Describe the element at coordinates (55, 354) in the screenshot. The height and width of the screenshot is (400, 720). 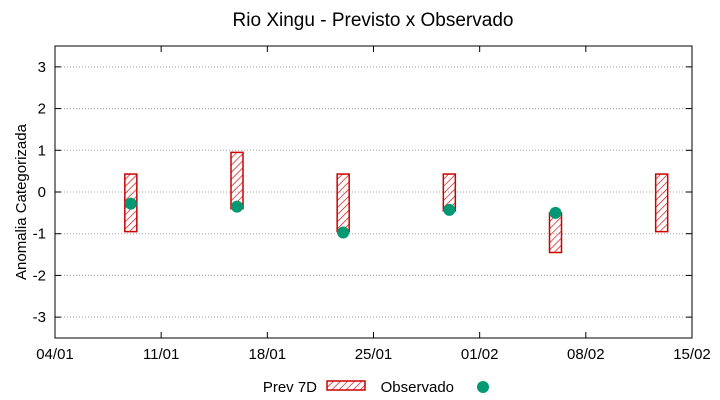
I see `x-tick-label: 04/01` at that location.